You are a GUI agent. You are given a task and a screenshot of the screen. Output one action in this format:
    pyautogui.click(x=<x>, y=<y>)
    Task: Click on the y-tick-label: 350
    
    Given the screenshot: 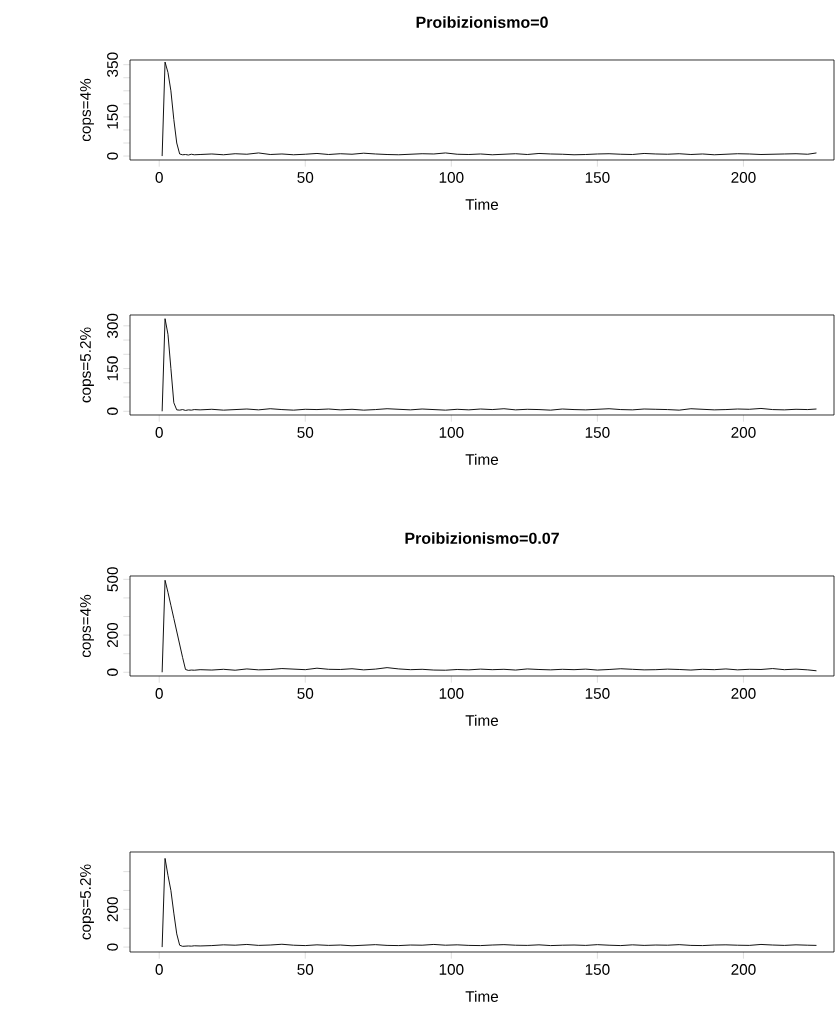 What is the action you would take?
    pyautogui.click(x=112, y=64)
    